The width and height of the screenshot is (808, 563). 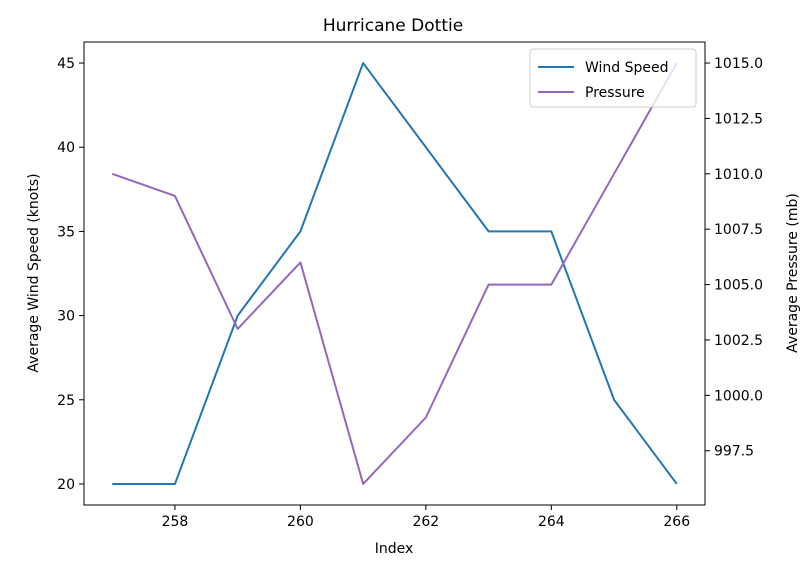 What do you see at coordinates (738, 119) in the screenshot?
I see `y-right-tick-label: 1012.5` at bounding box center [738, 119].